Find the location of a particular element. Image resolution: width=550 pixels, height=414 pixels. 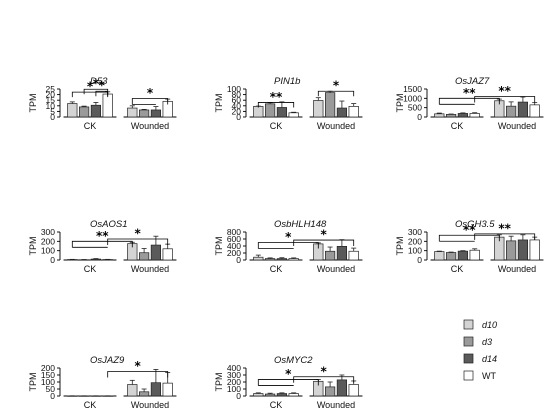

y-tick-label: 500 is located at coordinates (415, 108).